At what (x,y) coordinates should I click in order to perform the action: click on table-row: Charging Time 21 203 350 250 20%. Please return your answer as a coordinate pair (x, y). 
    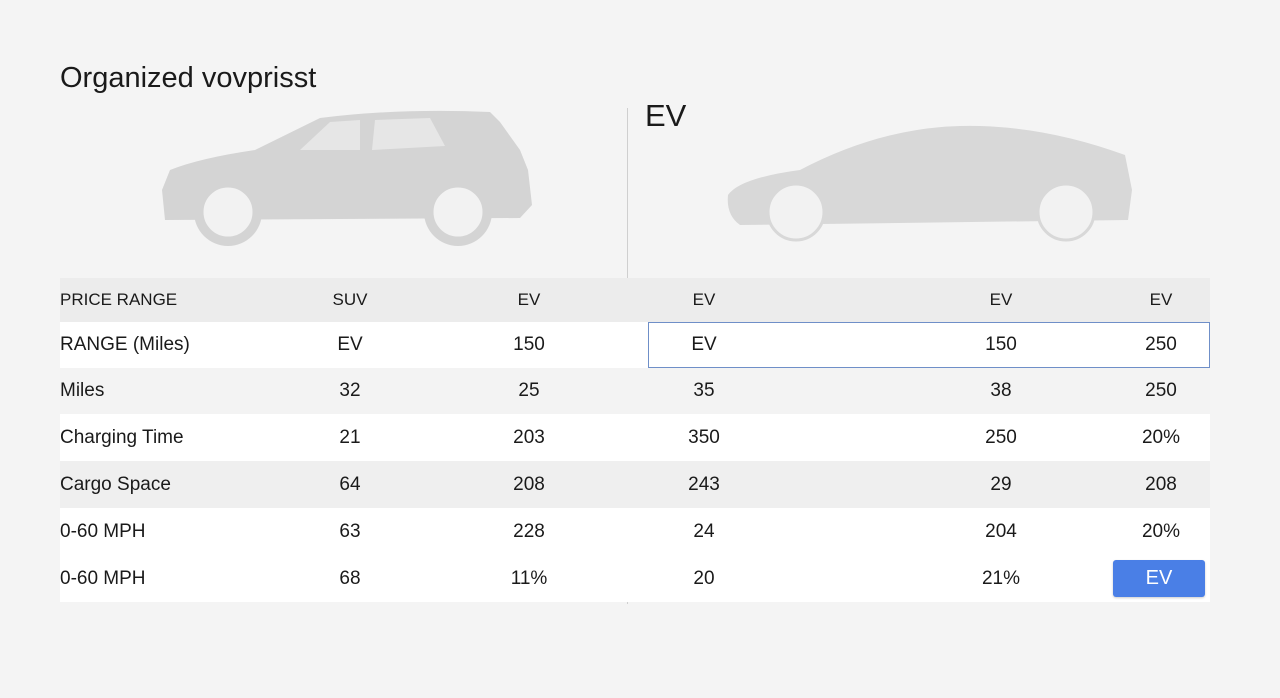
    Looking at the image, I should click on (635, 437).